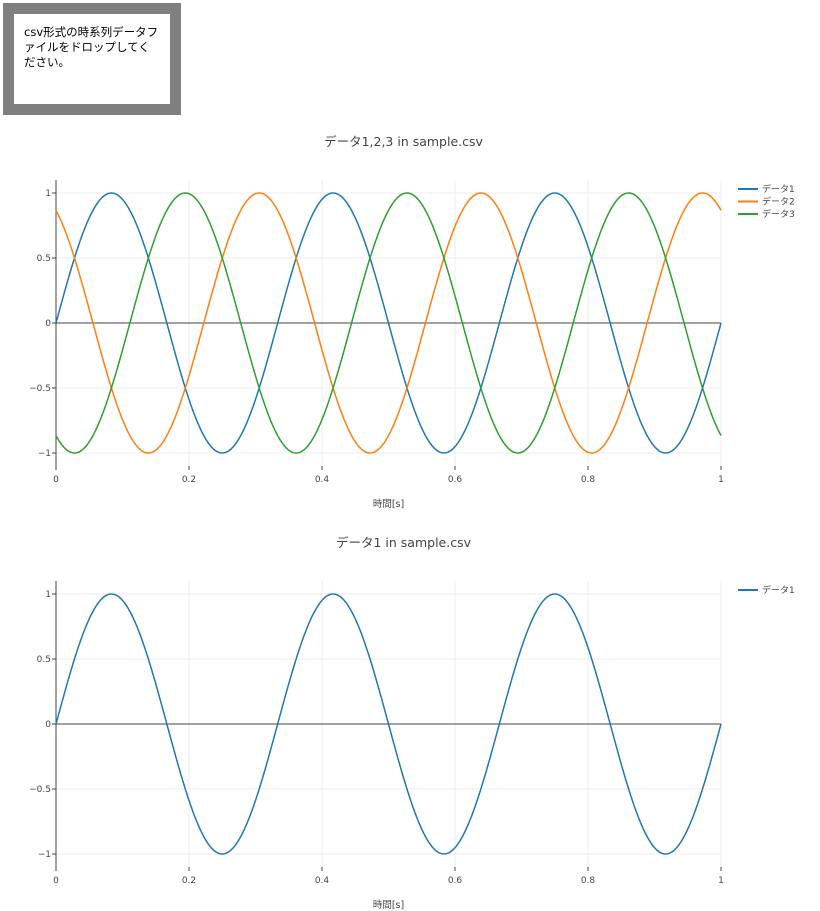 The image size is (820, 911). I want to click on chart-title: データ1,2,3 in sample.csv, so click(403, 141).